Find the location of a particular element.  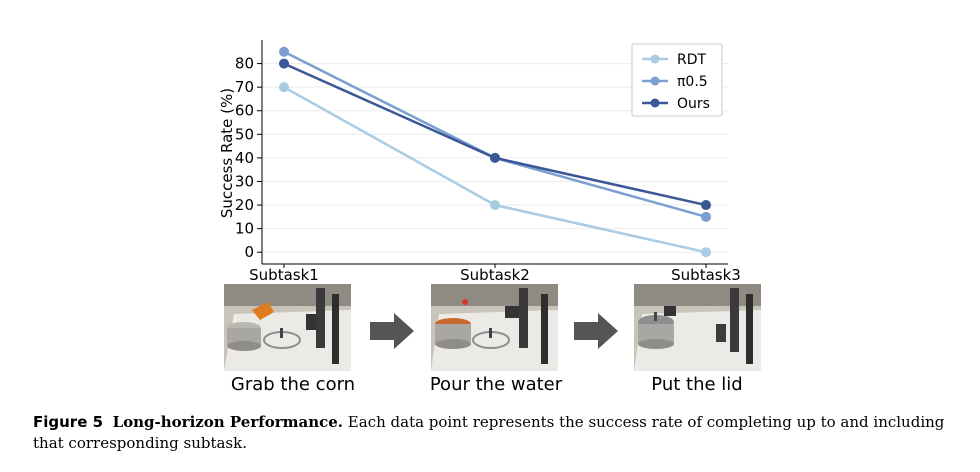

y-tick-label: 0 is located at coordinates (249, 252).